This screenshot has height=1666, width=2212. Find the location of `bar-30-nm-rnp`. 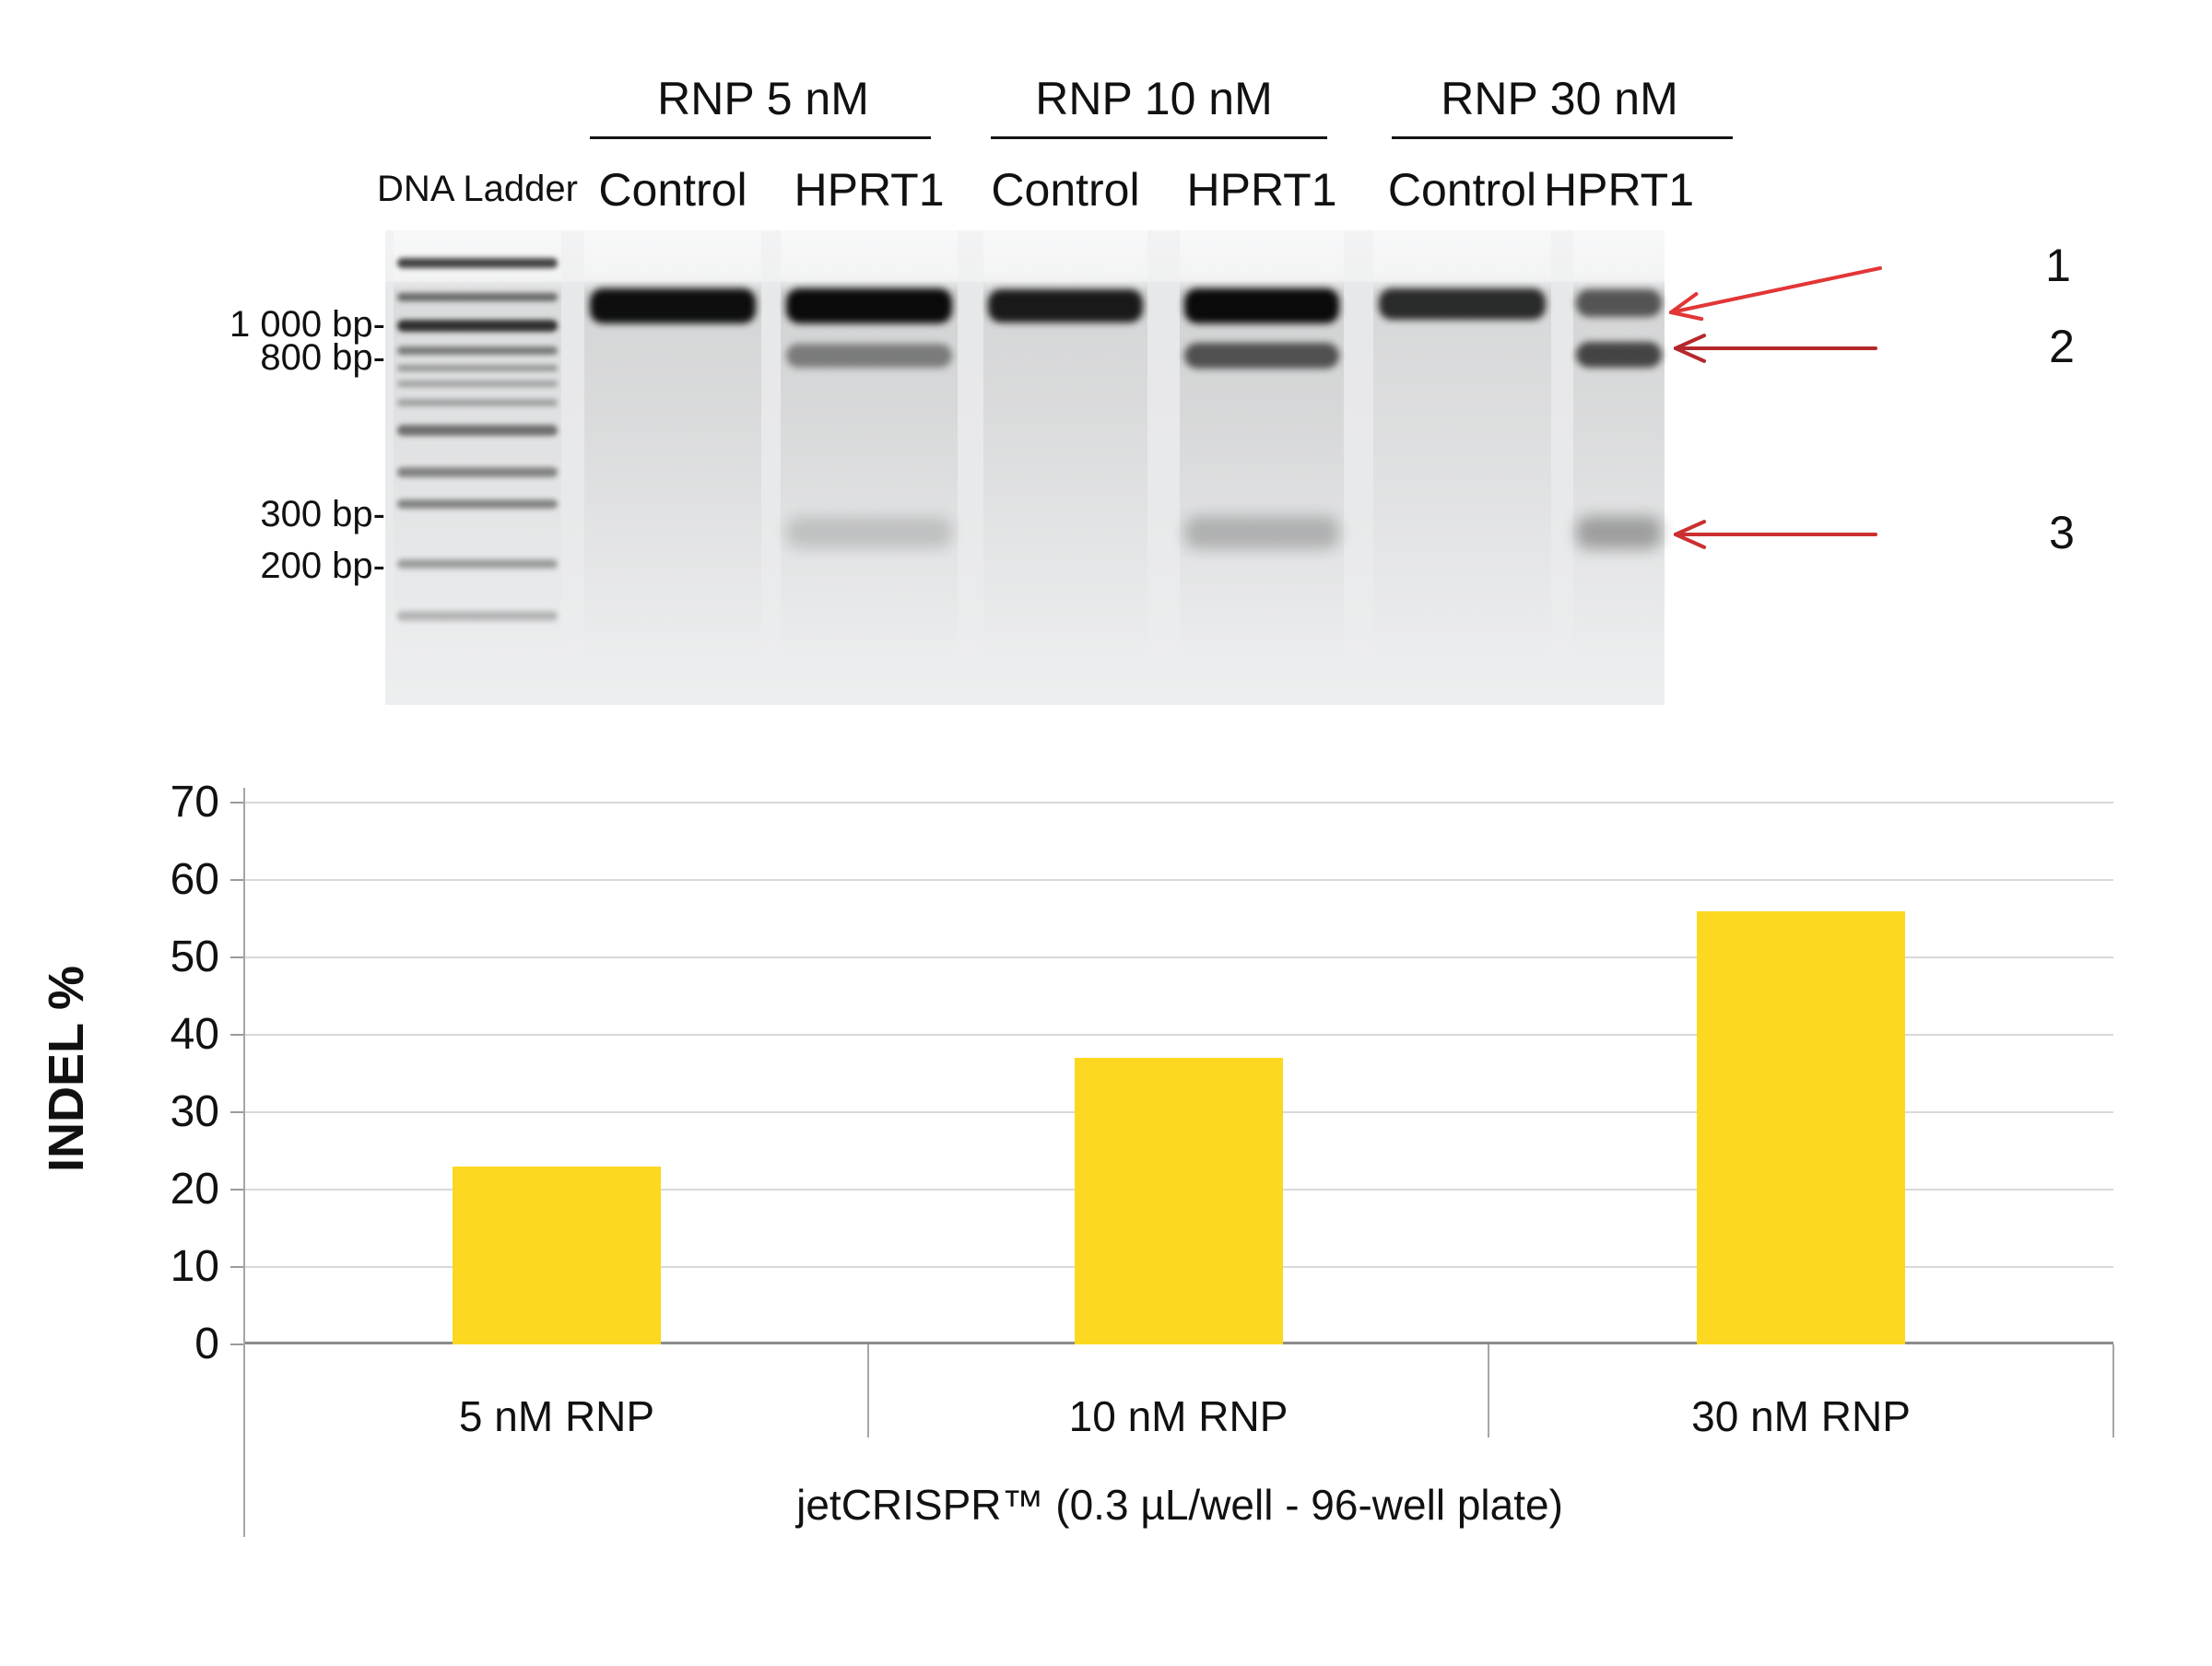

bar-30-nm-rnp is located at coordinates (1801, 1127).